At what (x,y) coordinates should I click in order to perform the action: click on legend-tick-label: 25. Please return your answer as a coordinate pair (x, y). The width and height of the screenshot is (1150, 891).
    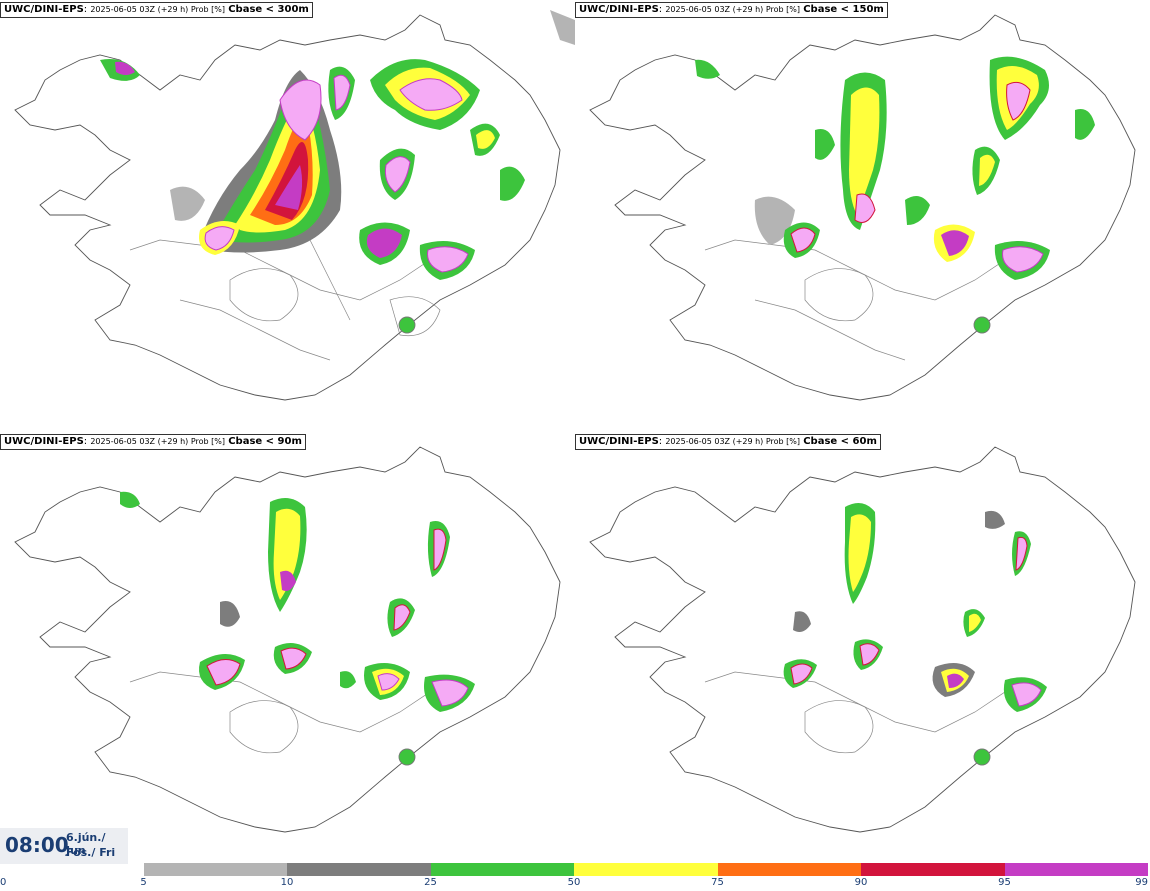
    Looking at the image, I should click on (430, 882).